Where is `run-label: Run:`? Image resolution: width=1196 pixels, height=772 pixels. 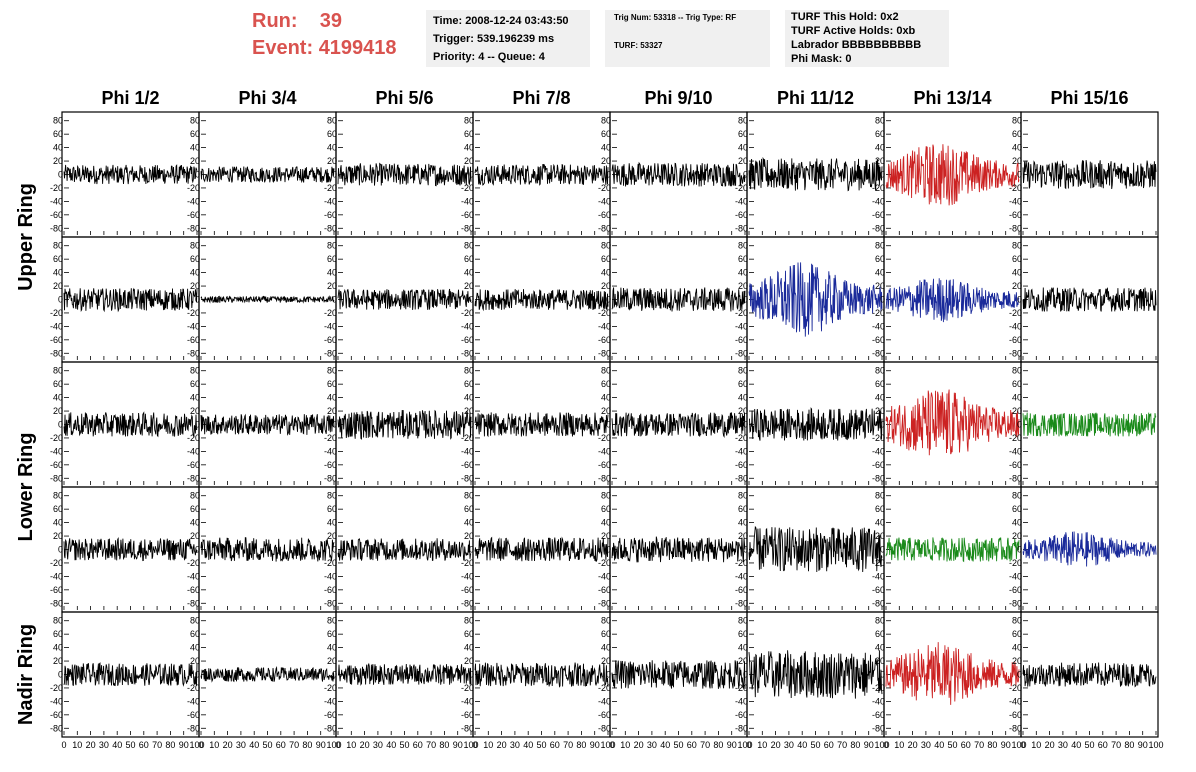
run-label: Run: is located at coordinates (275, 21).